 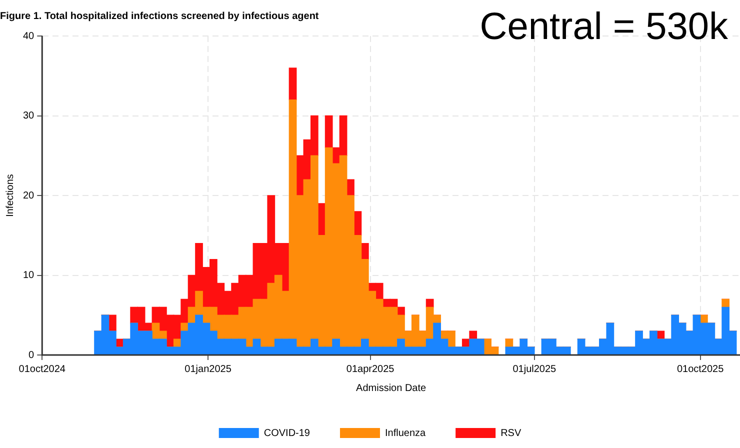 What do you see at coordinates (29, 275) in the screenshot?
I see `y-tick-label: 10` at bounding box center [29, 275].